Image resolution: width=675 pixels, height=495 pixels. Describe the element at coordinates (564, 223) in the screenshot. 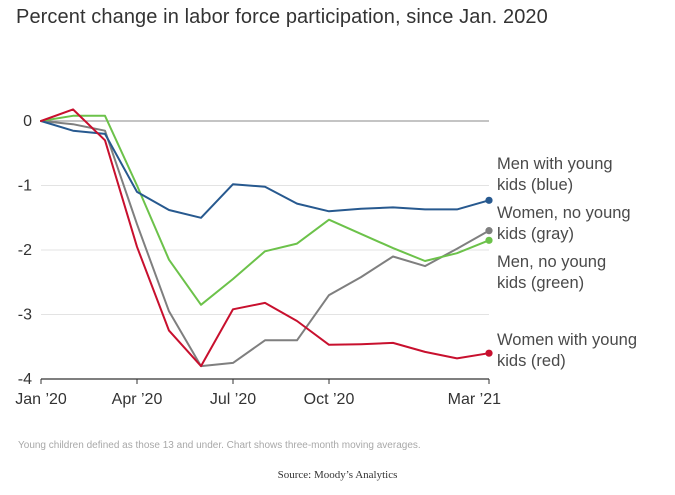

I see `series-label: Women, no young kids (gray)` at that location.